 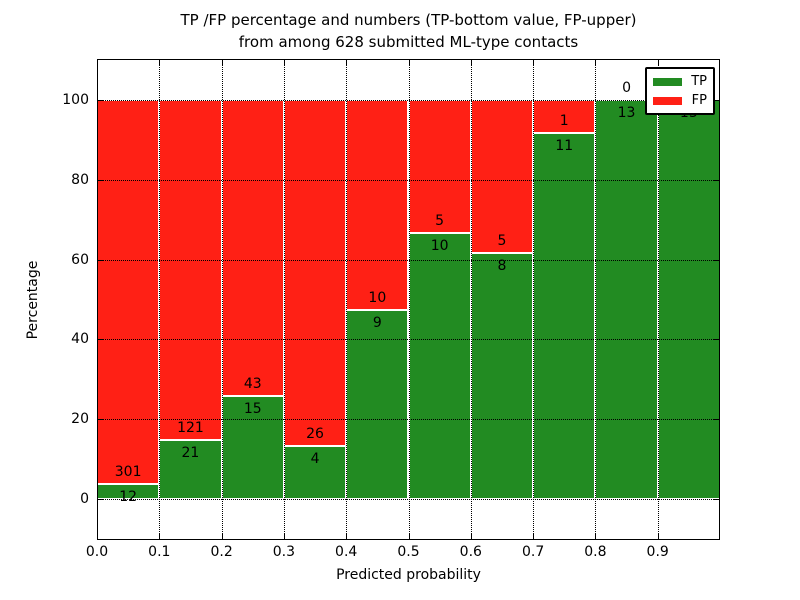 What do you see at coordinates (33, 300) in the screenshot?
I see `y-axis-label: Percentage` at bounding box center [33, 300].